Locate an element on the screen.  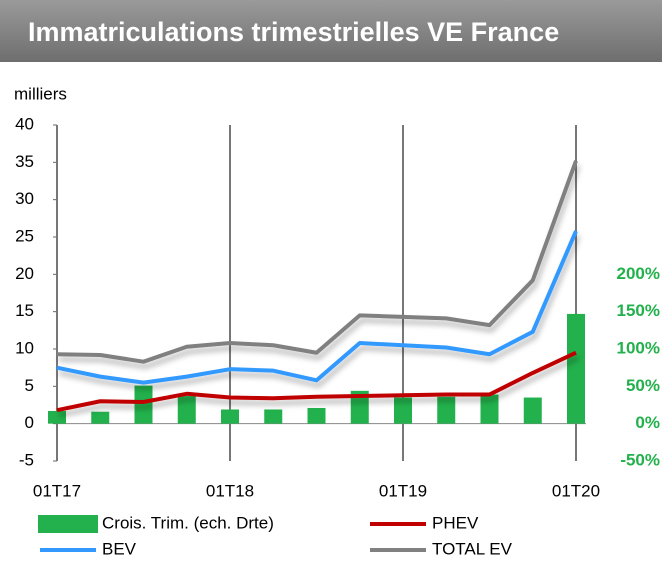
y2-tick-label: -50% is located at coordinates (640, 459).